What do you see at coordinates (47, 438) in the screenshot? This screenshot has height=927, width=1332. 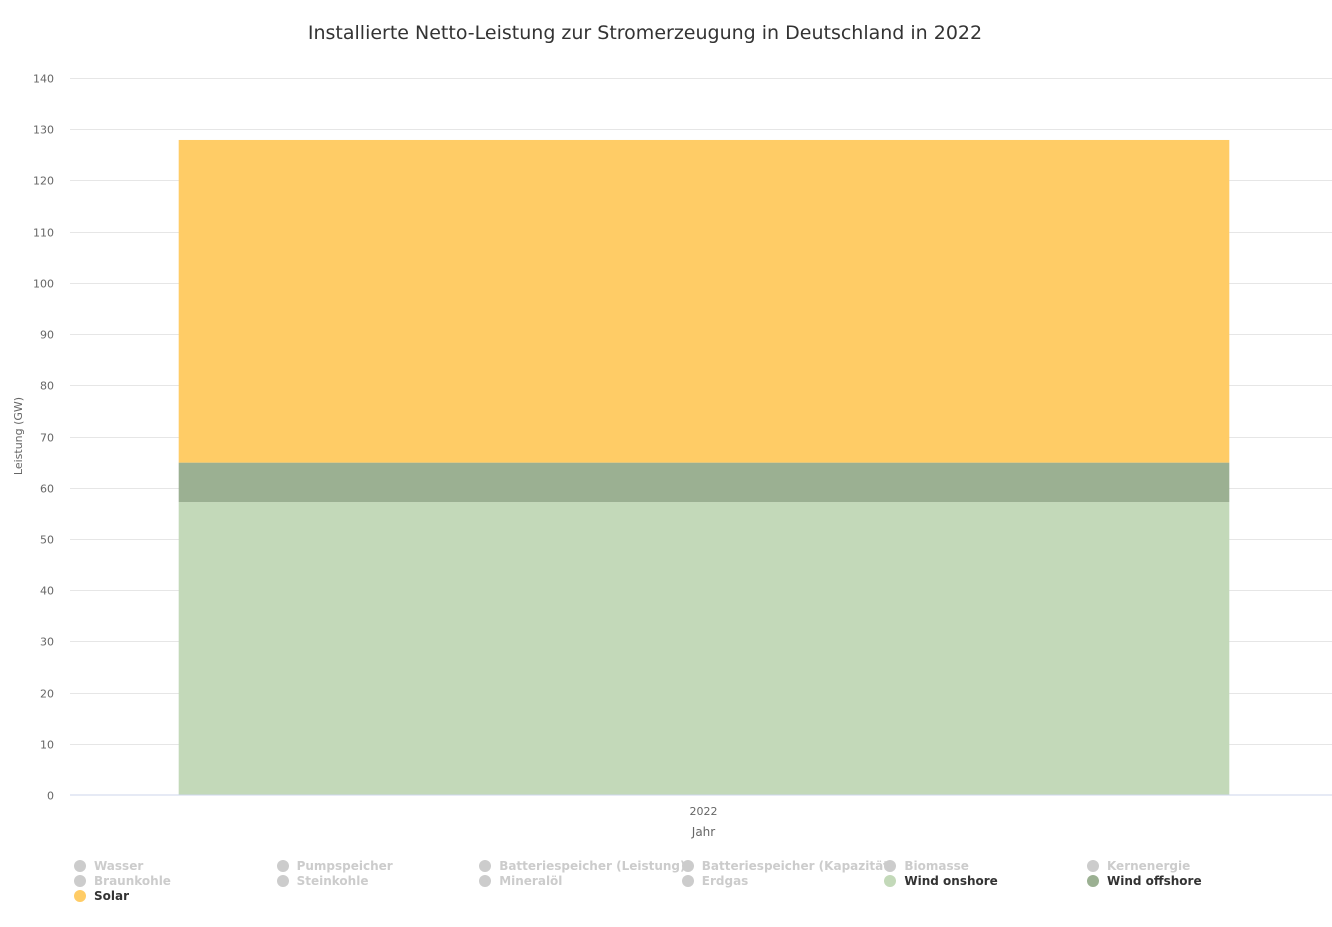 I see `y-tick-label: 70` at bounding box center [47, 438].